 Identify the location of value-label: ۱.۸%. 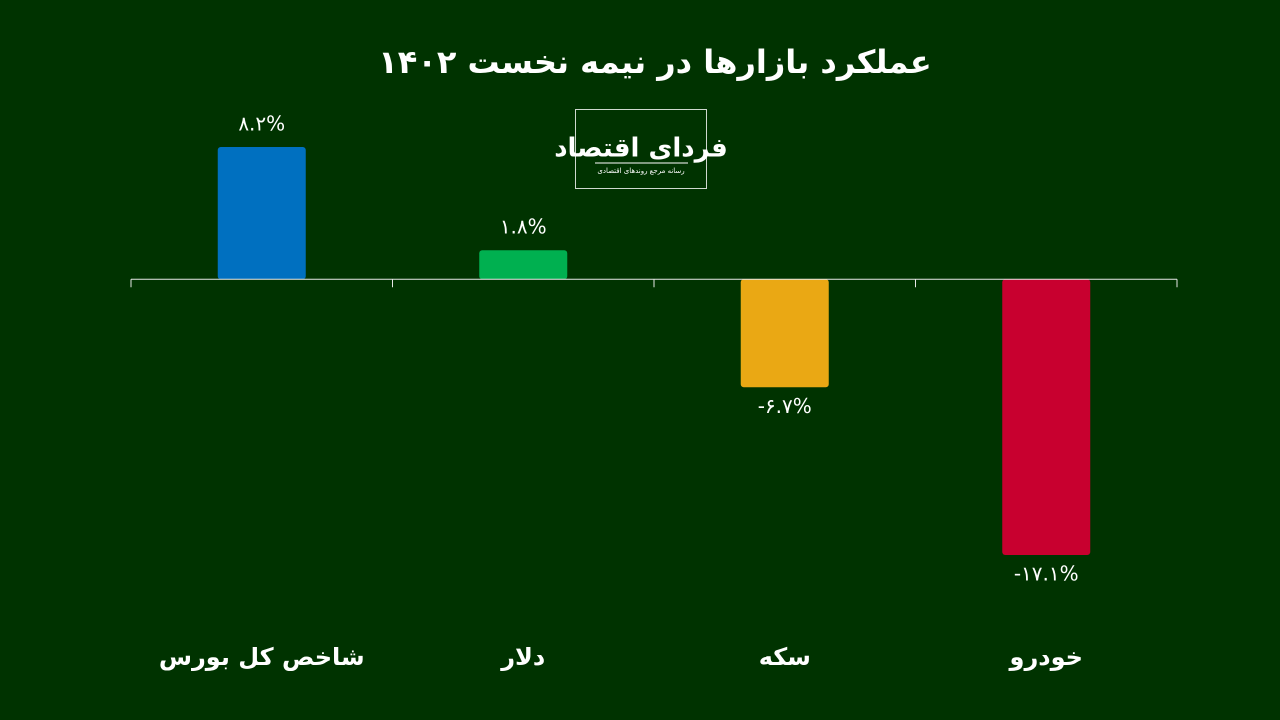
(523, 227).